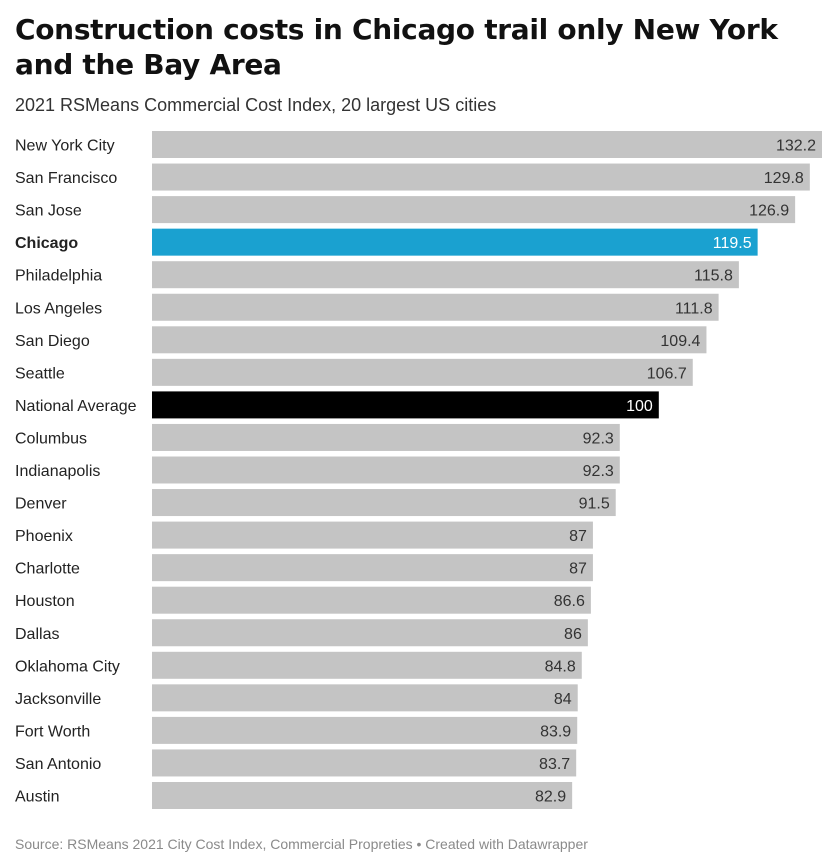  Describe the element at coordinates (40, 373) in the screenshot. I see `category-label-seattle: Seattle` at that location.